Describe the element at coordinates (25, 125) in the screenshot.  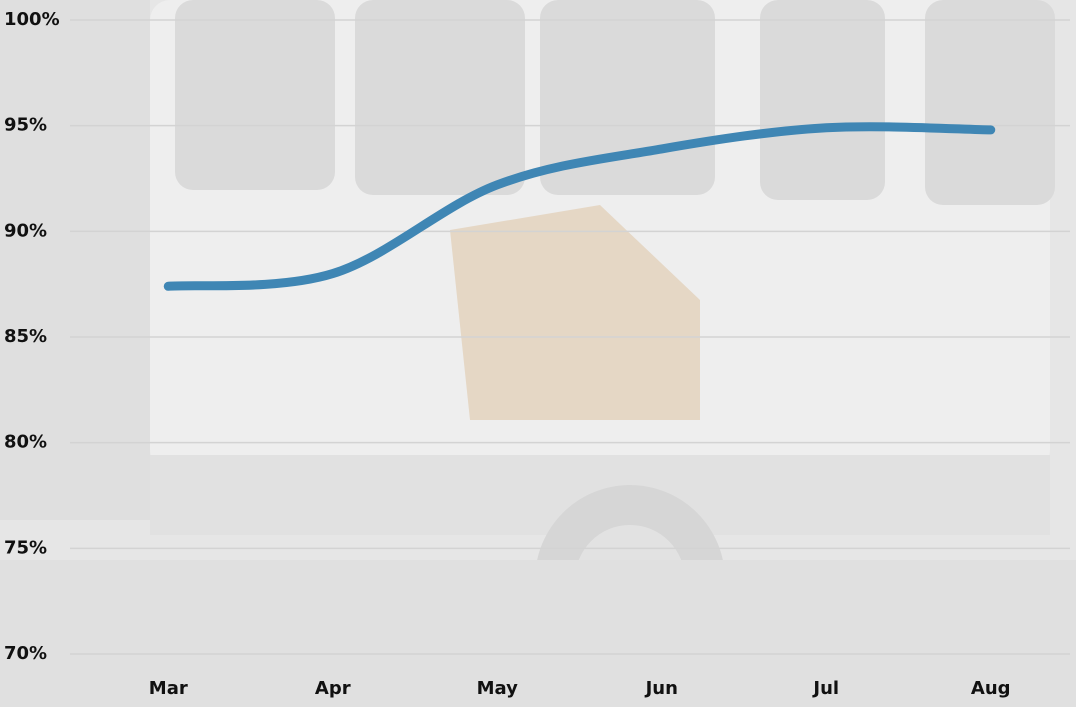
I see `y-tick-label: 95%` at that location.